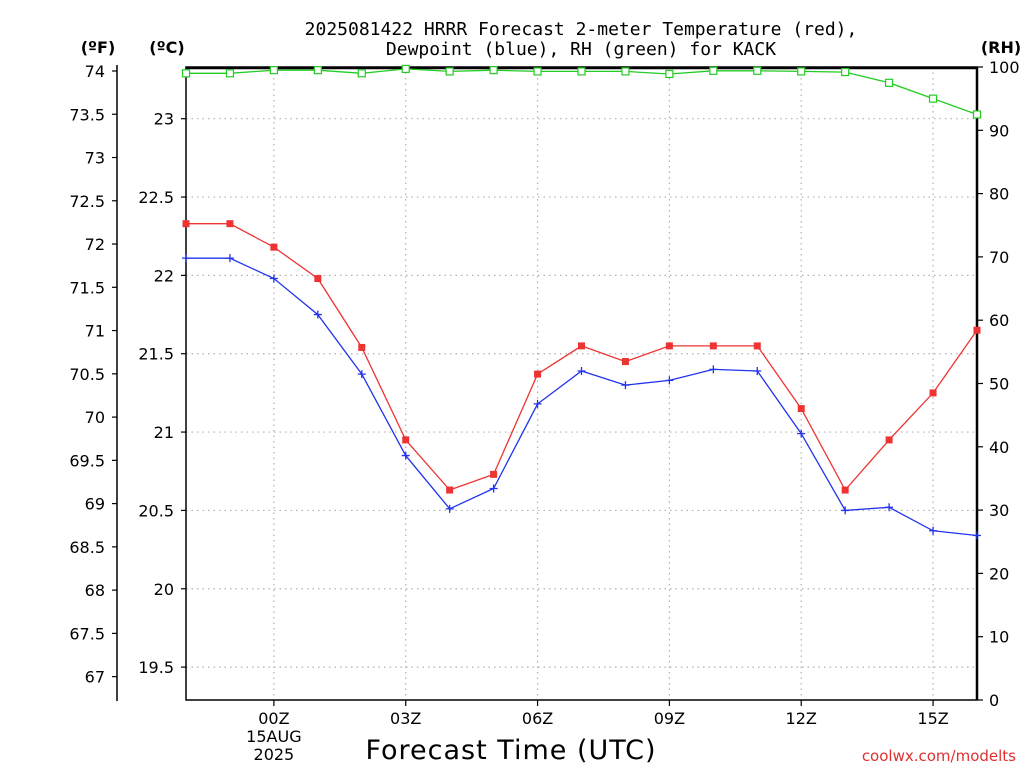  Describe the element at coordinates (994, 700) in the screenshot. I see `rh-tick-label: 0` at that location.